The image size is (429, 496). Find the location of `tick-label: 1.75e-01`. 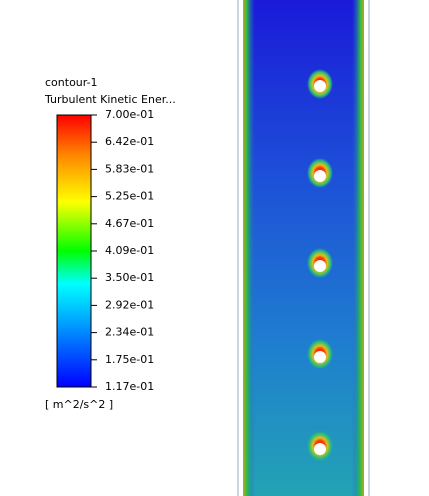

tick-label: 1.75e-01 is located at coordinates (129, 359).